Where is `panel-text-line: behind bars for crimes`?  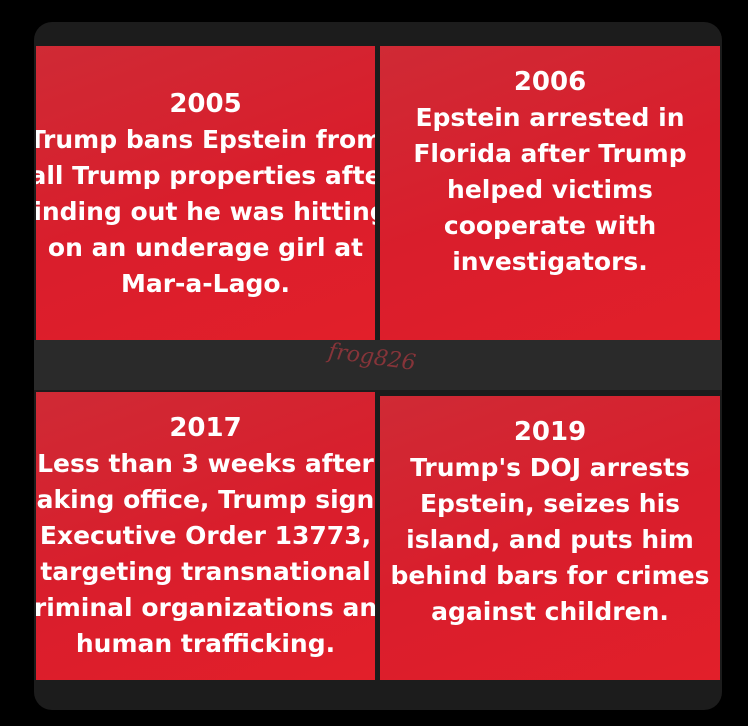
panel-text-line: behind bars for crimes is located at coordinates (550, 575).